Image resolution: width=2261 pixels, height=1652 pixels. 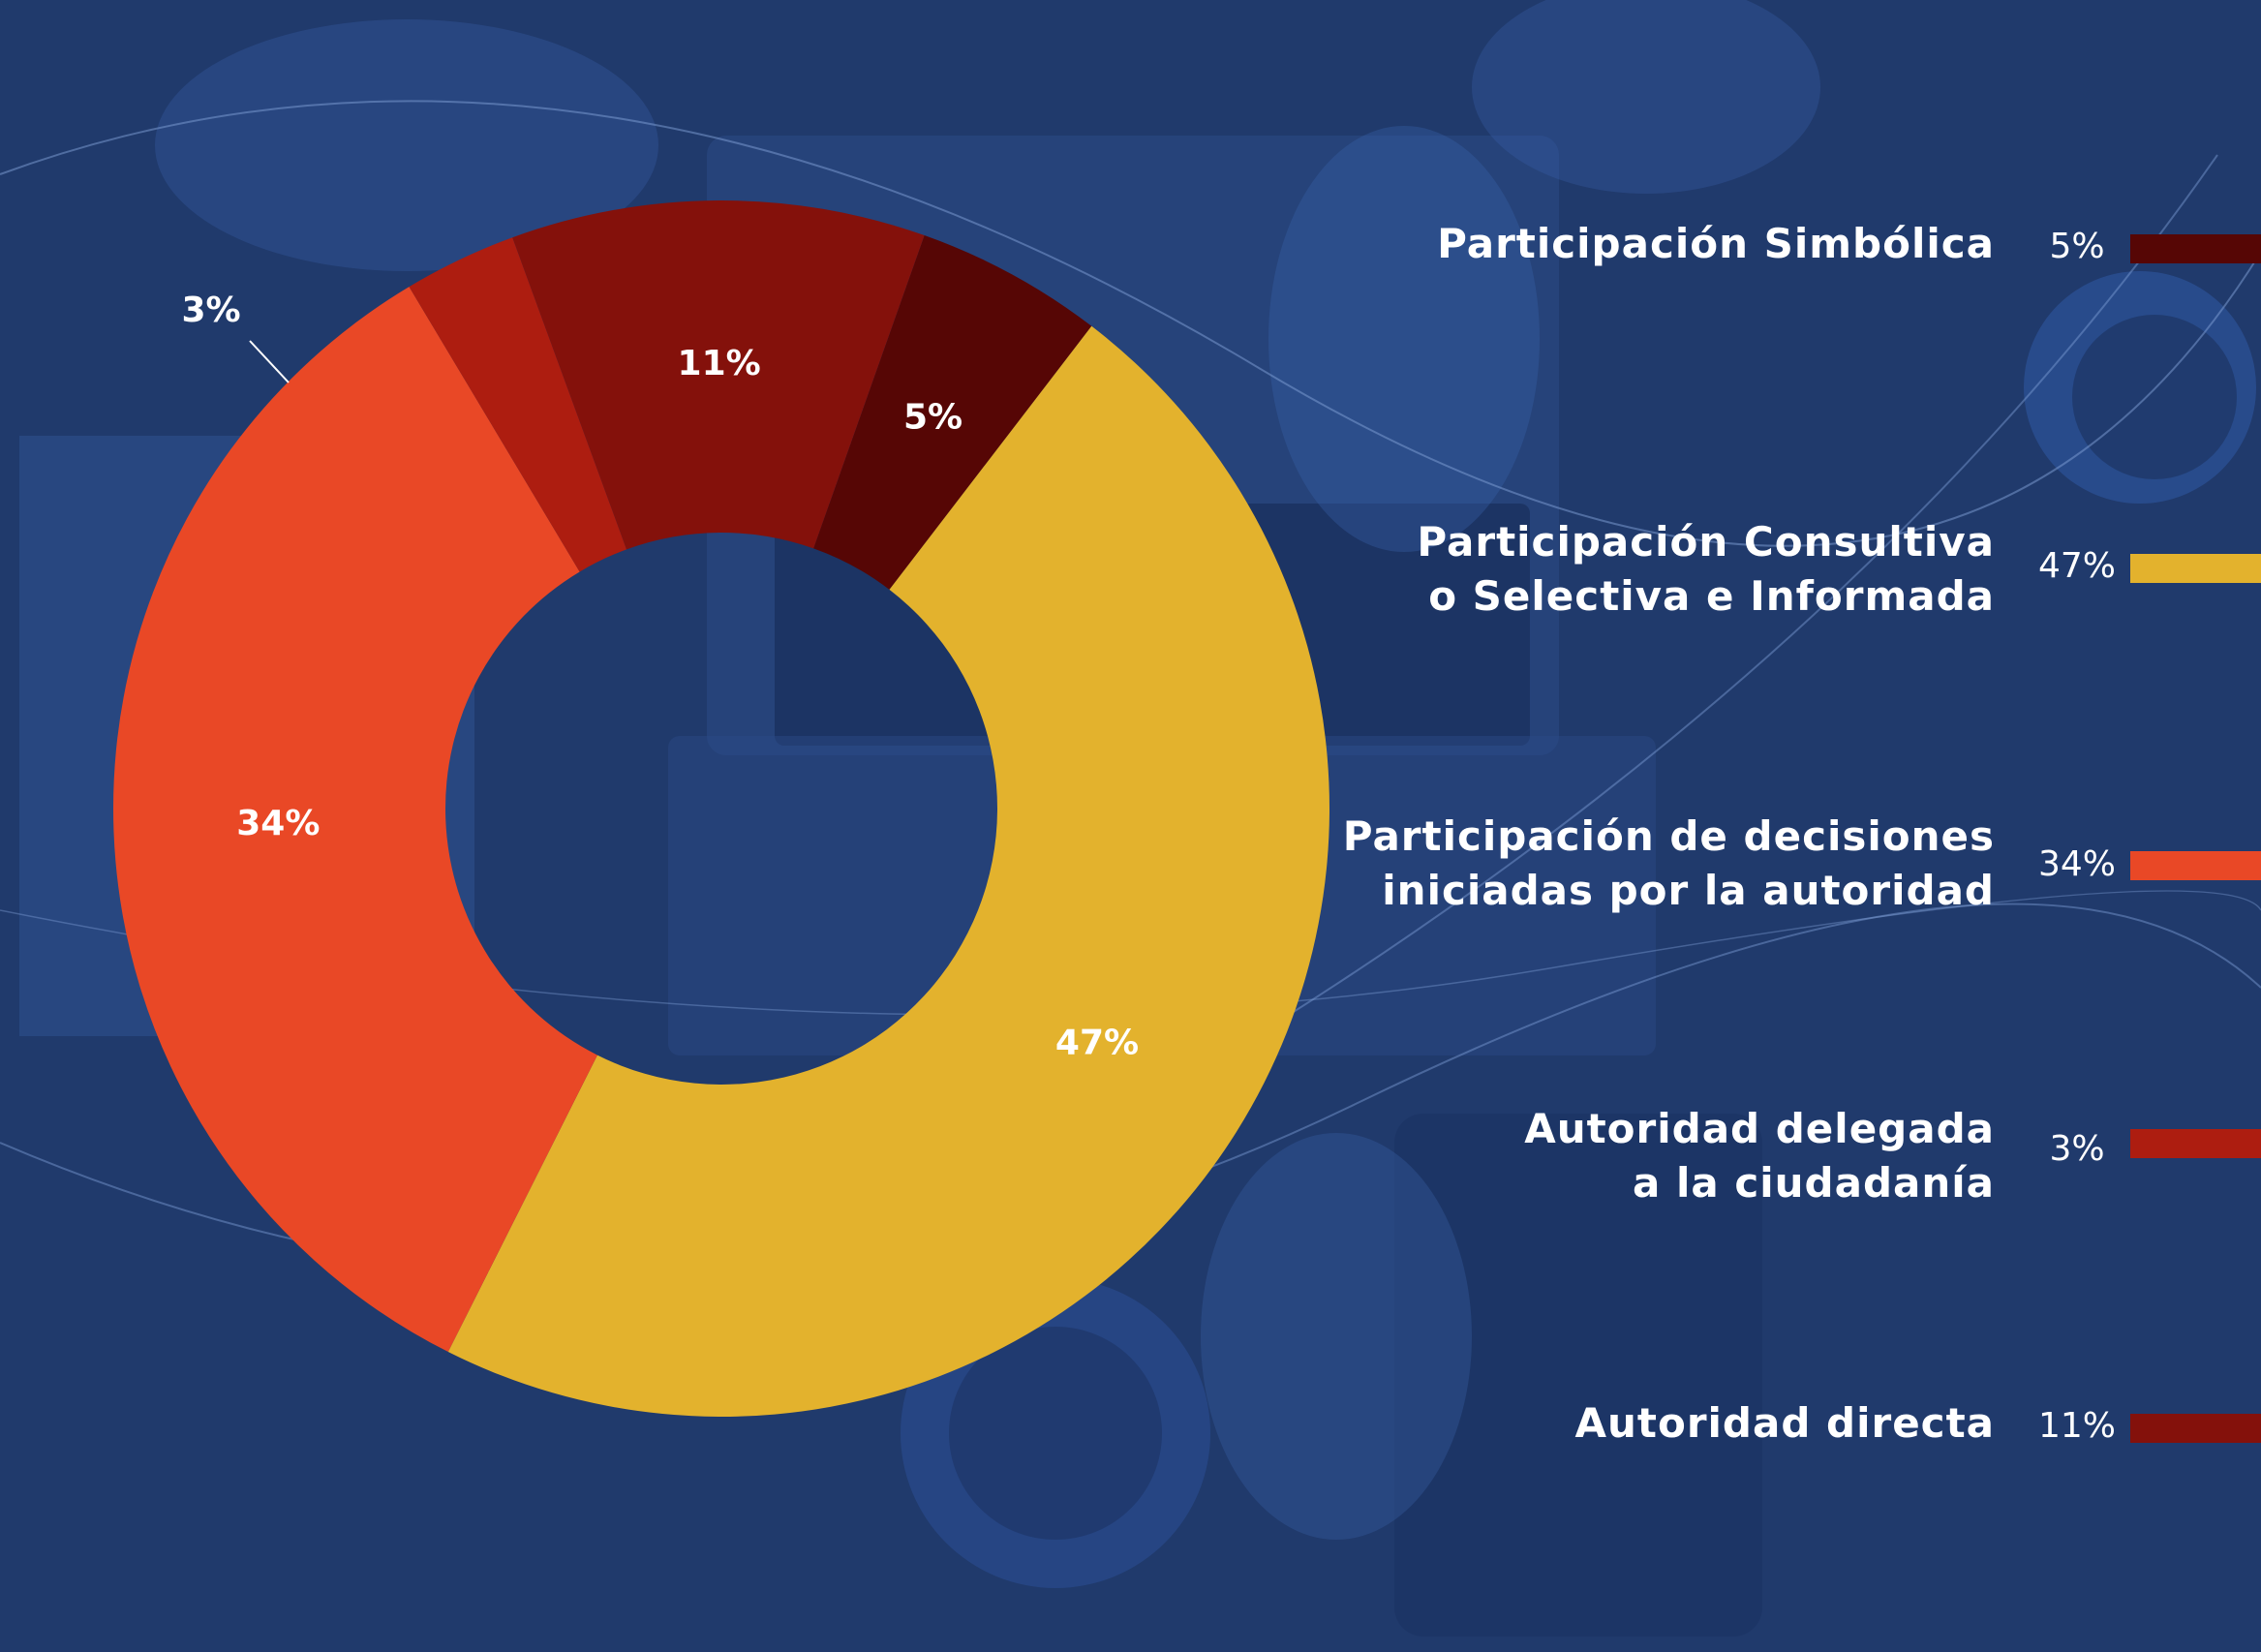 What do you see at coordinates (269, 361) in the screenshot?
I see `leader-line` at bounding box center [269, 361].